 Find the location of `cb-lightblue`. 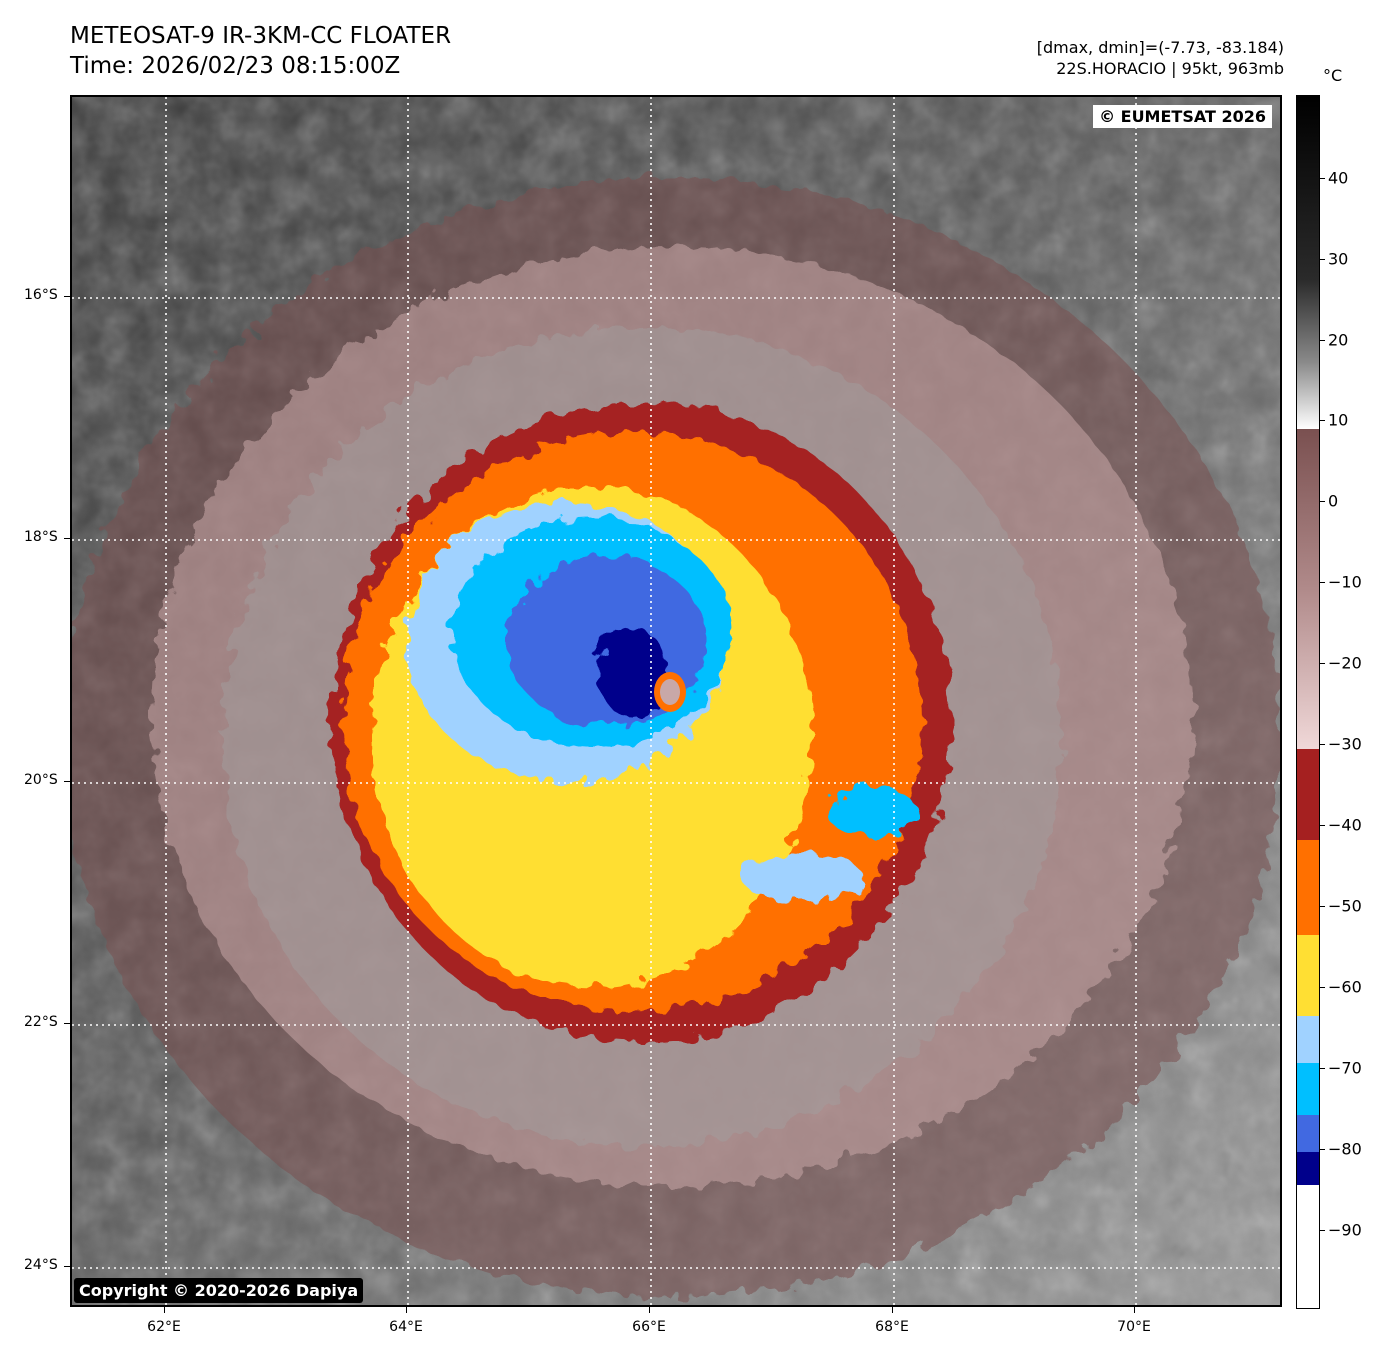

cb-lightblue is located at coordinates (1308, 1039).